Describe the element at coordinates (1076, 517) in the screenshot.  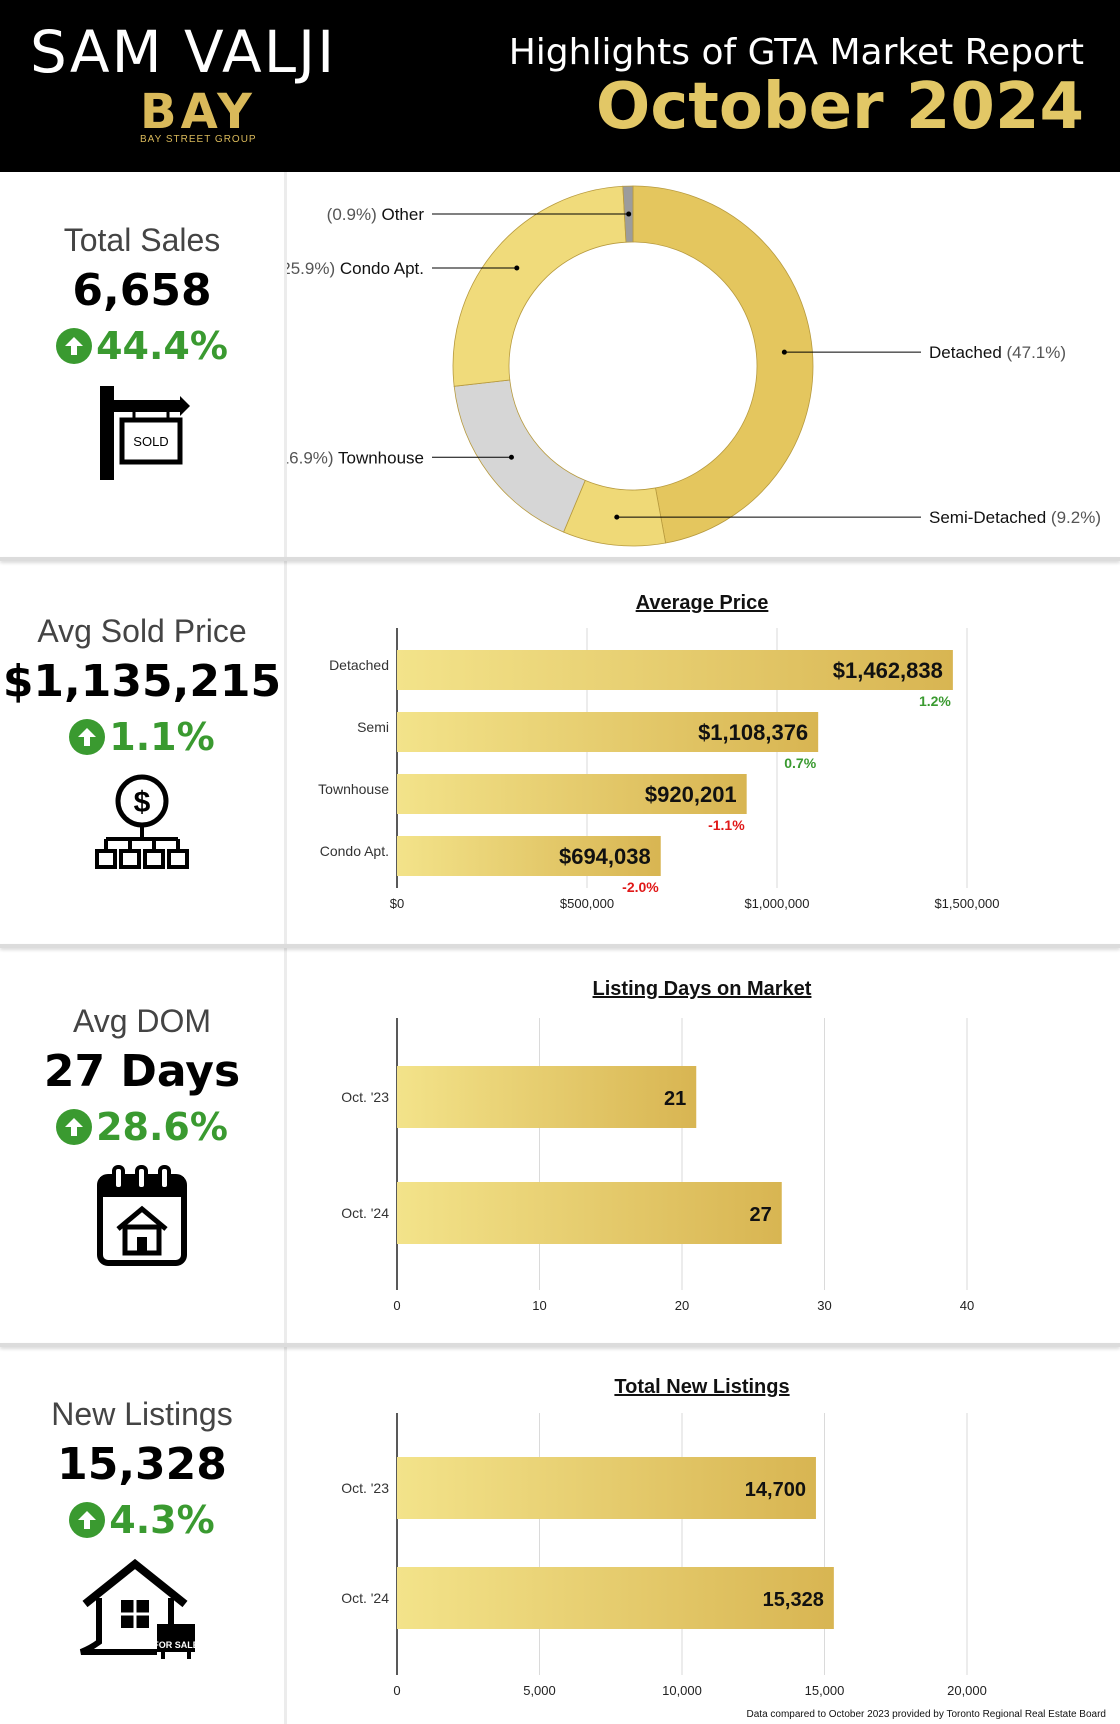
I see `donut-label-pct: (9.2%)` at that location.